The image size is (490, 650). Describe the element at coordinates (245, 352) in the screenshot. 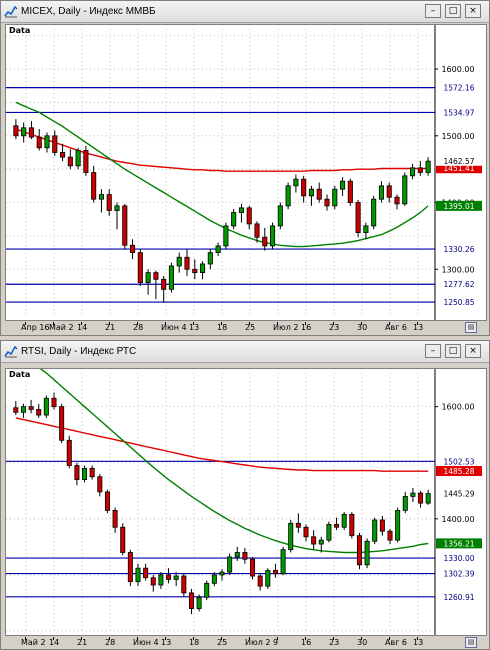

I see `window-titlebar: RTSI, Daily - Индекс РТС – □ ×` at that location.